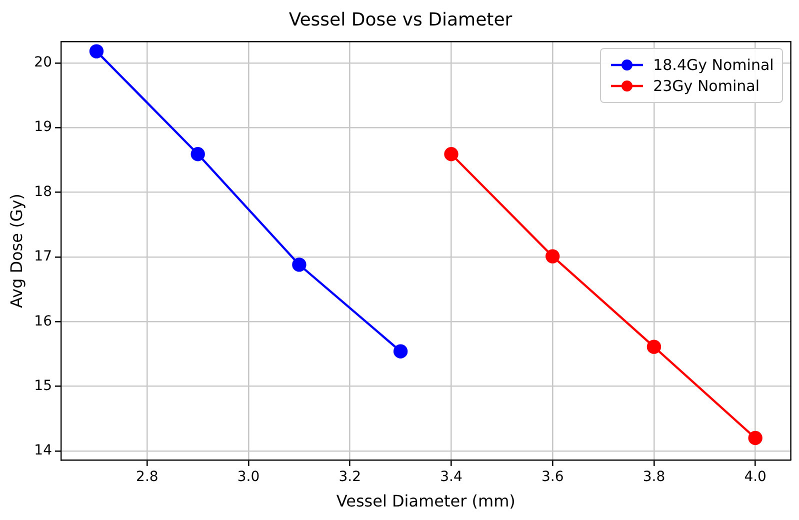 The image size is (799, 520). What do you see at coordinates (43, 386) in the screenshot?
I see `y-tick-label: 15` at bounding box center [43, 386].